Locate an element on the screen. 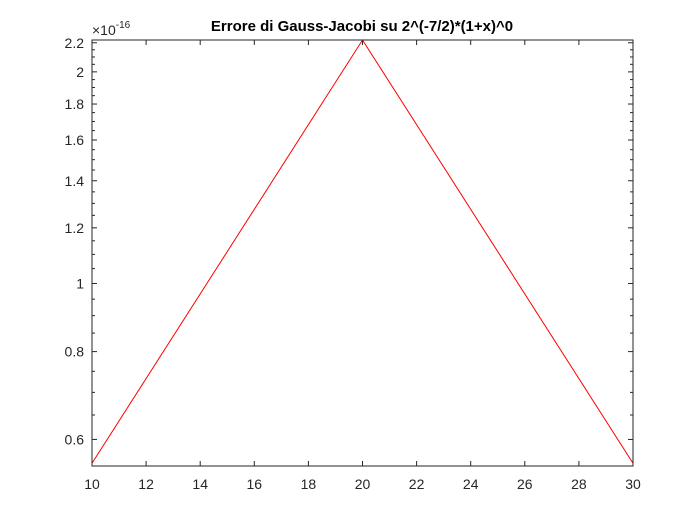 Image resolution: width=700 pixels, height=530 pixels. x-tick-label: 12 is located at coordinates (146, 484).